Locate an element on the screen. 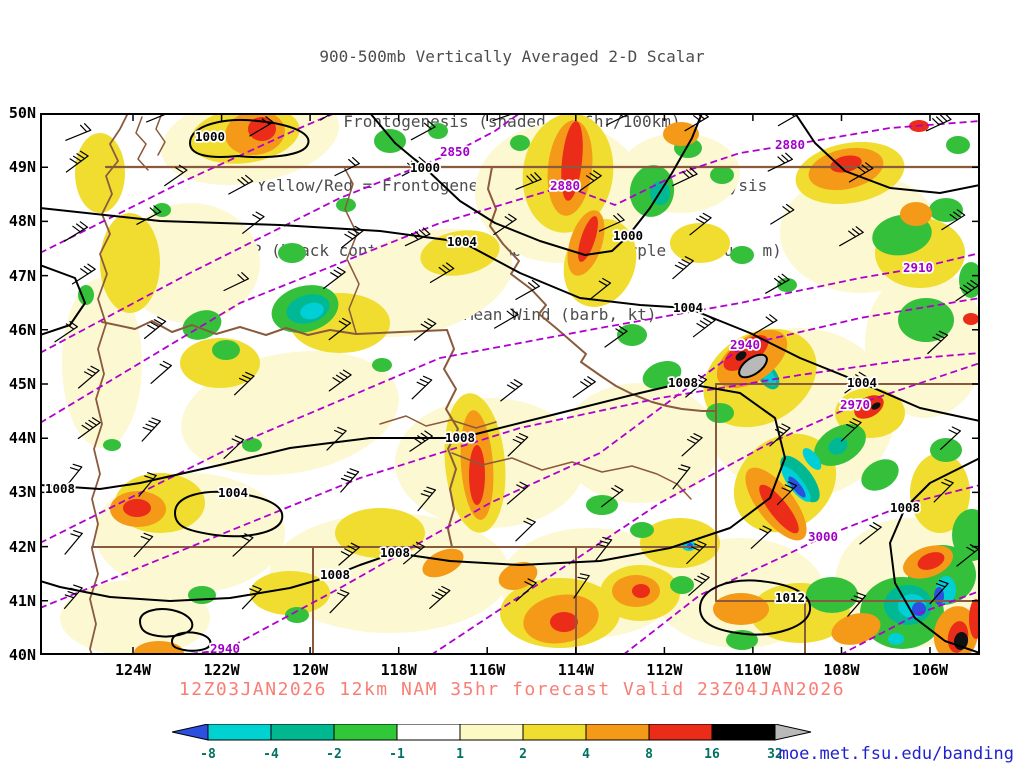  salmon-river is located at coordinates (438, 422).